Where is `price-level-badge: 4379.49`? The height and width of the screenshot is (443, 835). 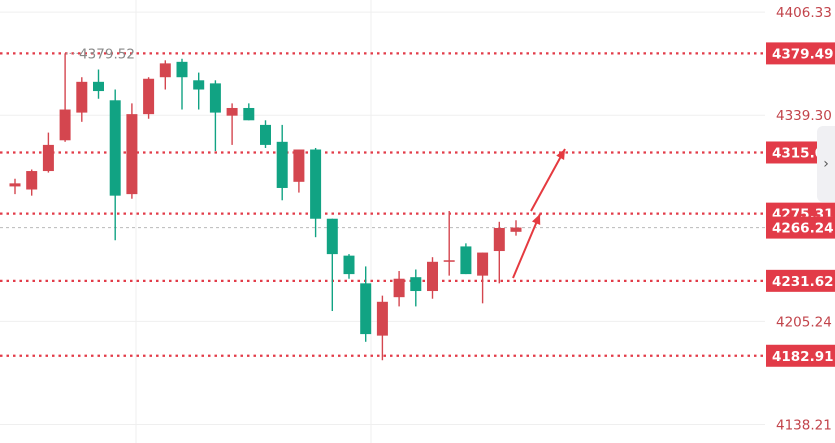
price-level-badge: 4379.49 is located at coordinates (803, 54).